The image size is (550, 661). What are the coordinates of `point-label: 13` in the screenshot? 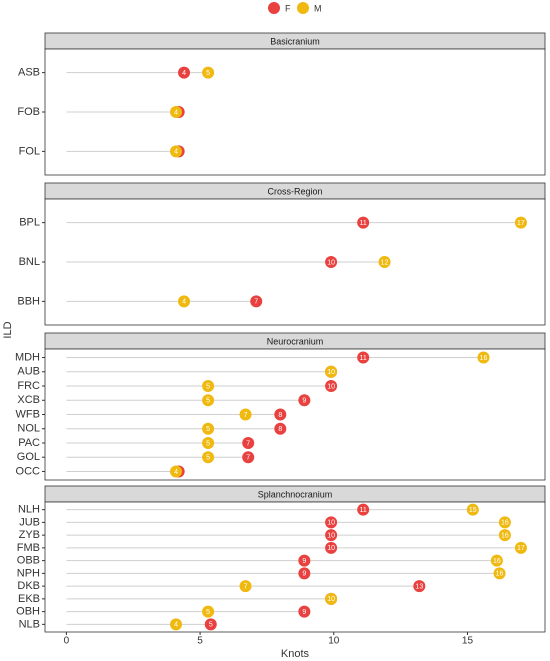 It's located at (419, 586).